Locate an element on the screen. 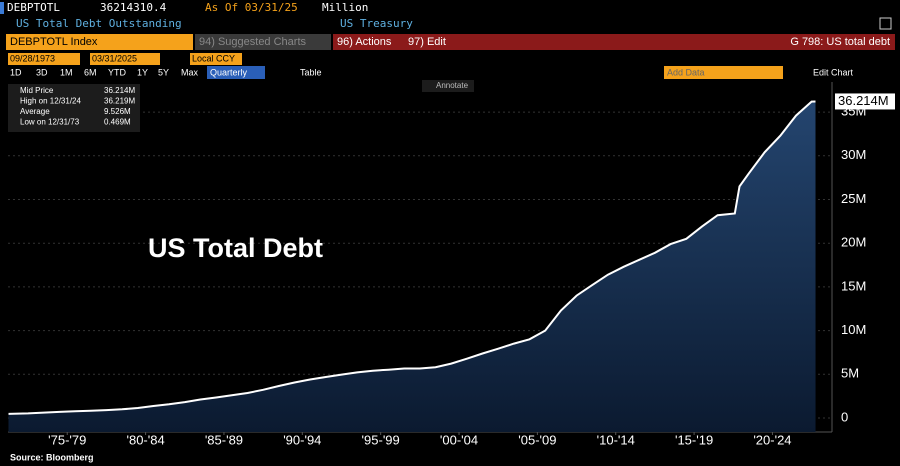 Image resolution: width=900 pixels, height=466 pixels. legend-box is located at coordinates (74, 108).